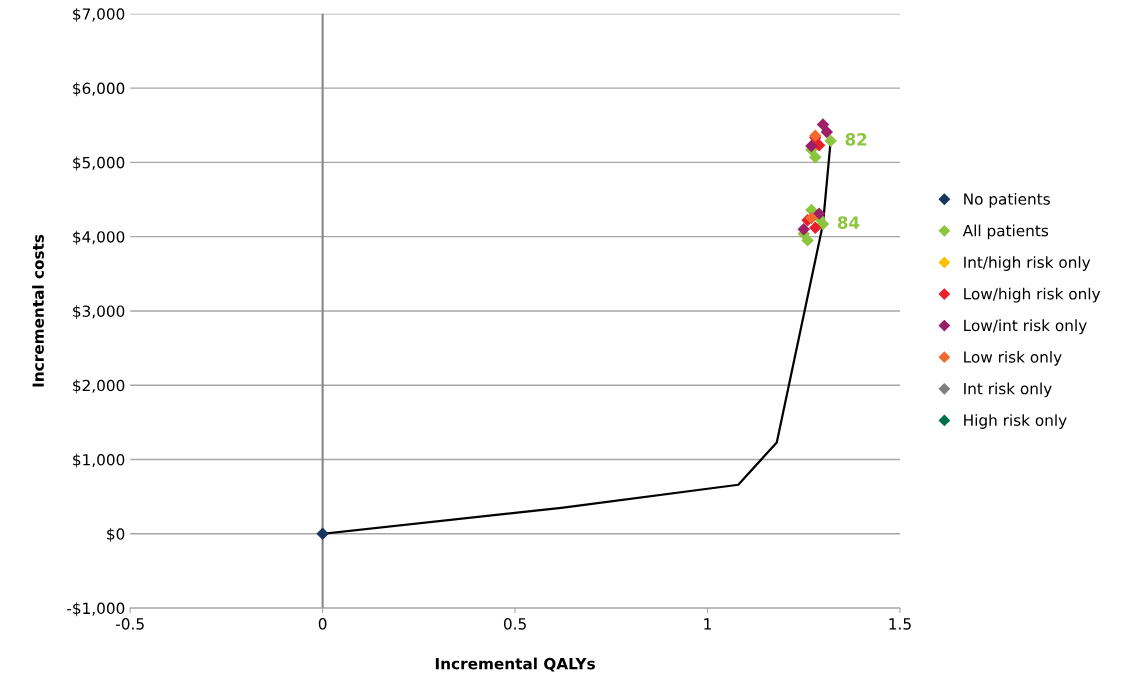  What do you see at coordinates (99, 15) in the screenshot?
I see `y-tick-label: $7,000` at bounding box center [99, 15].